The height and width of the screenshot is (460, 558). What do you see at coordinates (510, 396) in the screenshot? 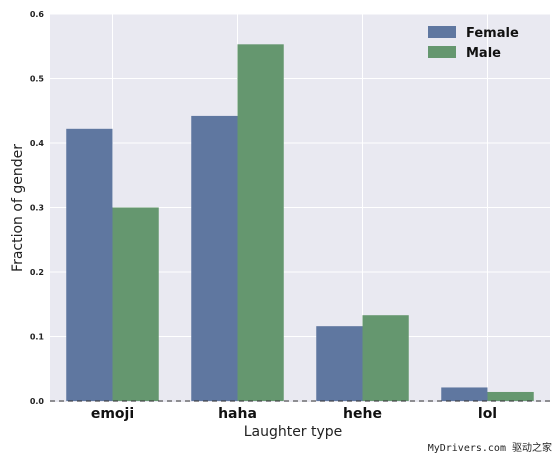
I see `bar-male-lol` at bounding box center [510, 396].